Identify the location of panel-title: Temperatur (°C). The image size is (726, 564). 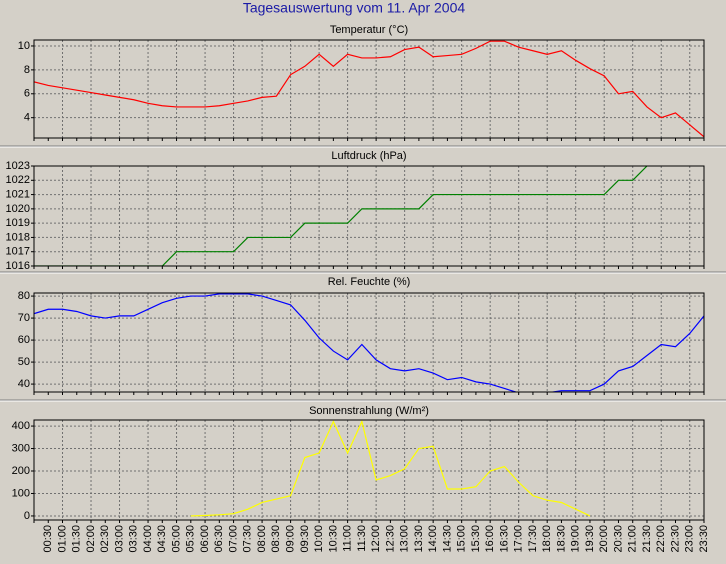
(369, 30).